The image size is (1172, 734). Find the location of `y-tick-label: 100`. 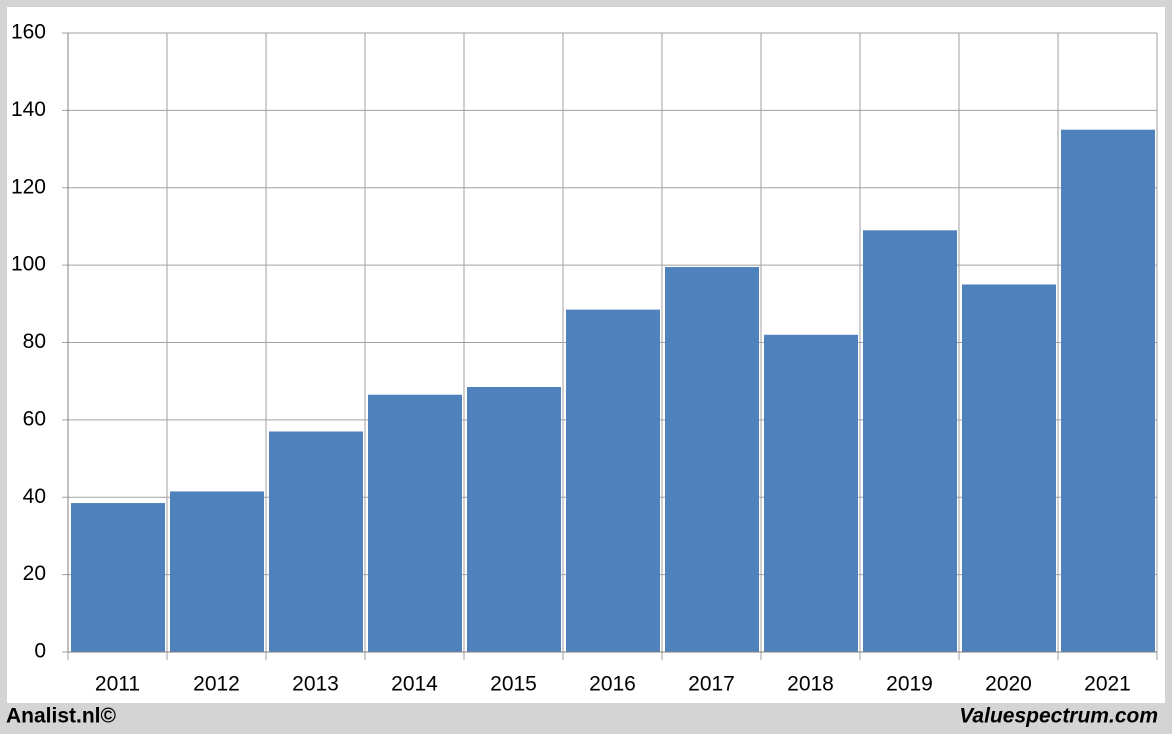

y-tick-label: 100 is located at coordinates (28, 264).